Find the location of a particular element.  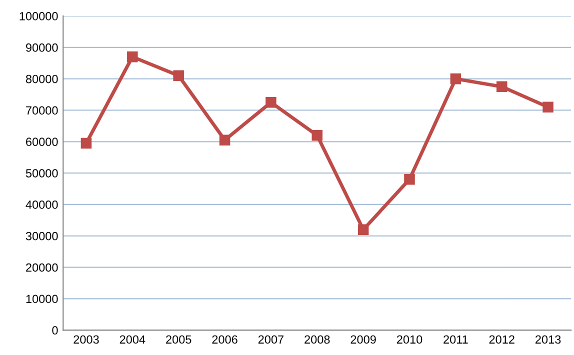

x-tick-label: 2003 is located at coordinates (86, 339).